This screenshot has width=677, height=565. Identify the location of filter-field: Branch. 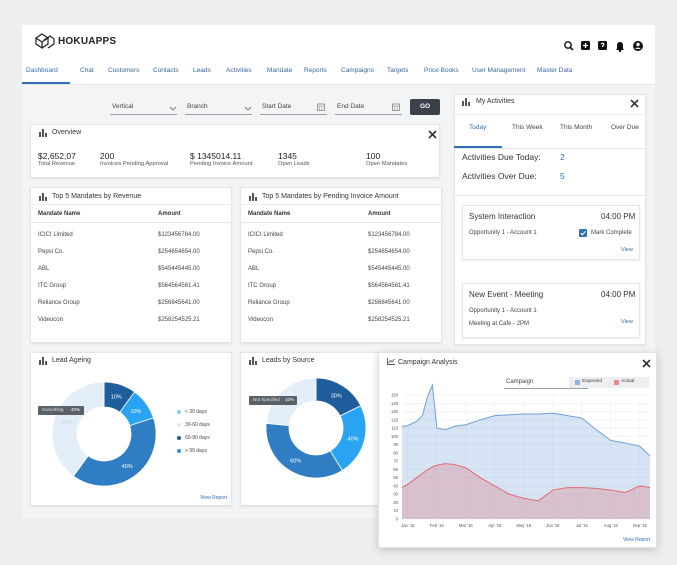
(197, 106).